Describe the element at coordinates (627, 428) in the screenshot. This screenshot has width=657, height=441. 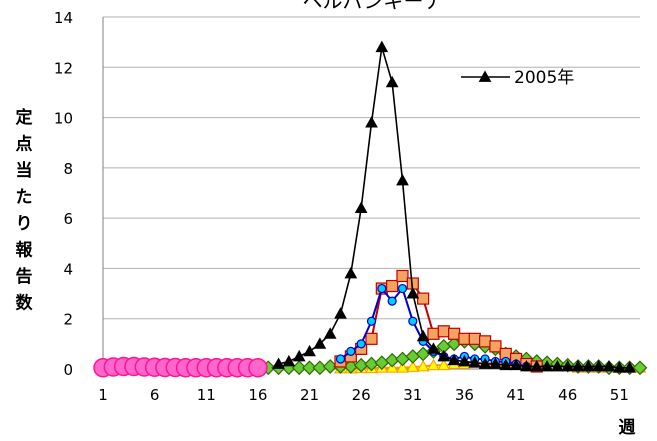
I see `x-axis-label: 週` at that location.